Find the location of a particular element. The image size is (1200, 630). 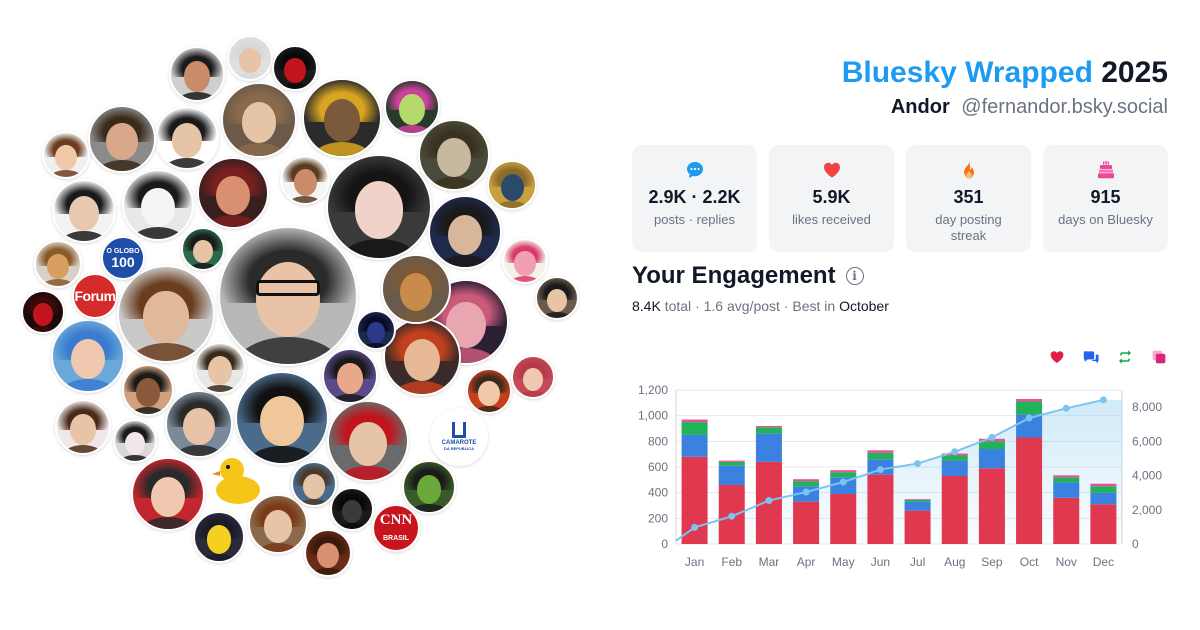

heart-icon is located at coordinates (1057, 357).